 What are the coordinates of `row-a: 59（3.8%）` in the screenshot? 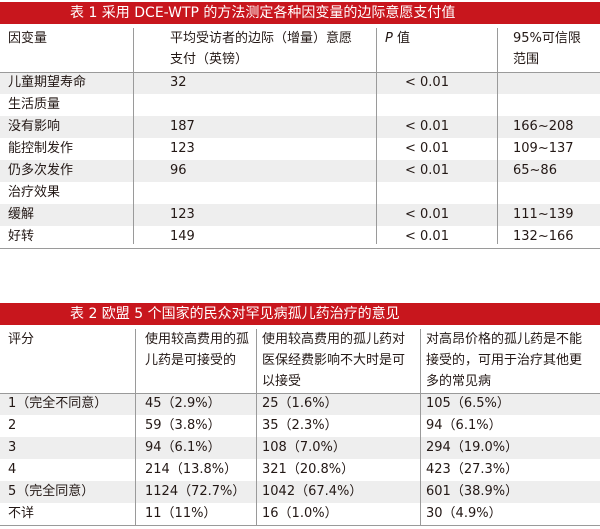 It's located at (183, 425).